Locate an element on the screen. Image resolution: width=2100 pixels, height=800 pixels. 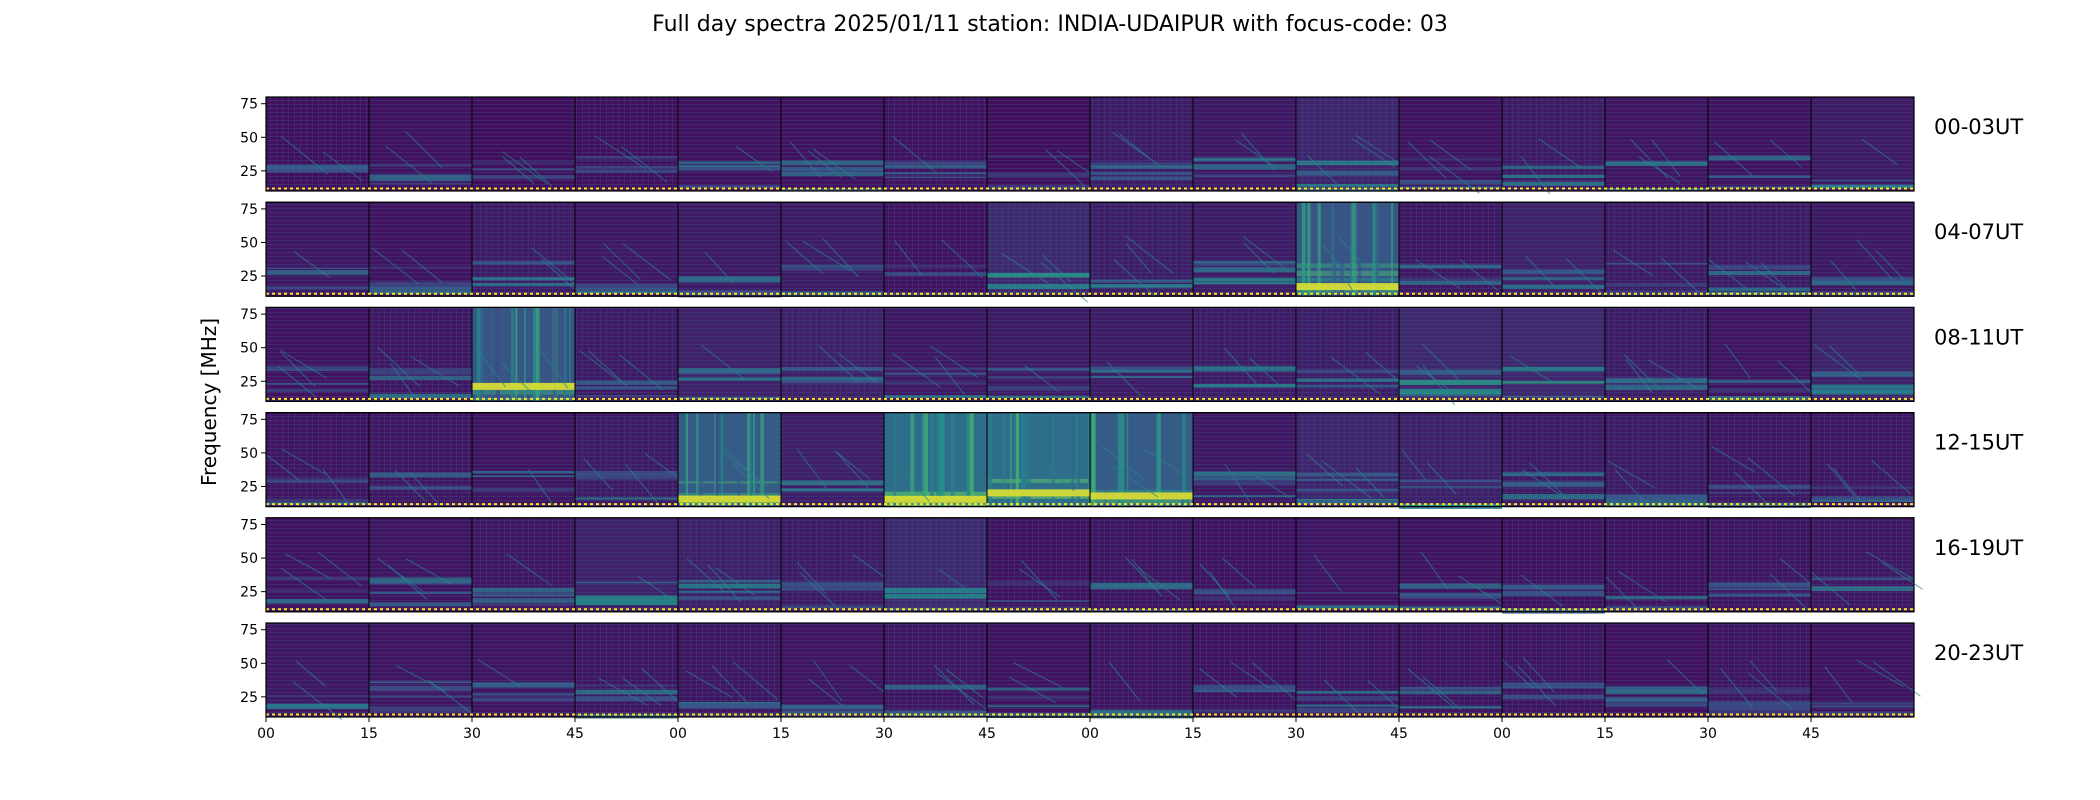
spectra-row: 75 50 25 20-23UT is located at coordinates (1131, 671).